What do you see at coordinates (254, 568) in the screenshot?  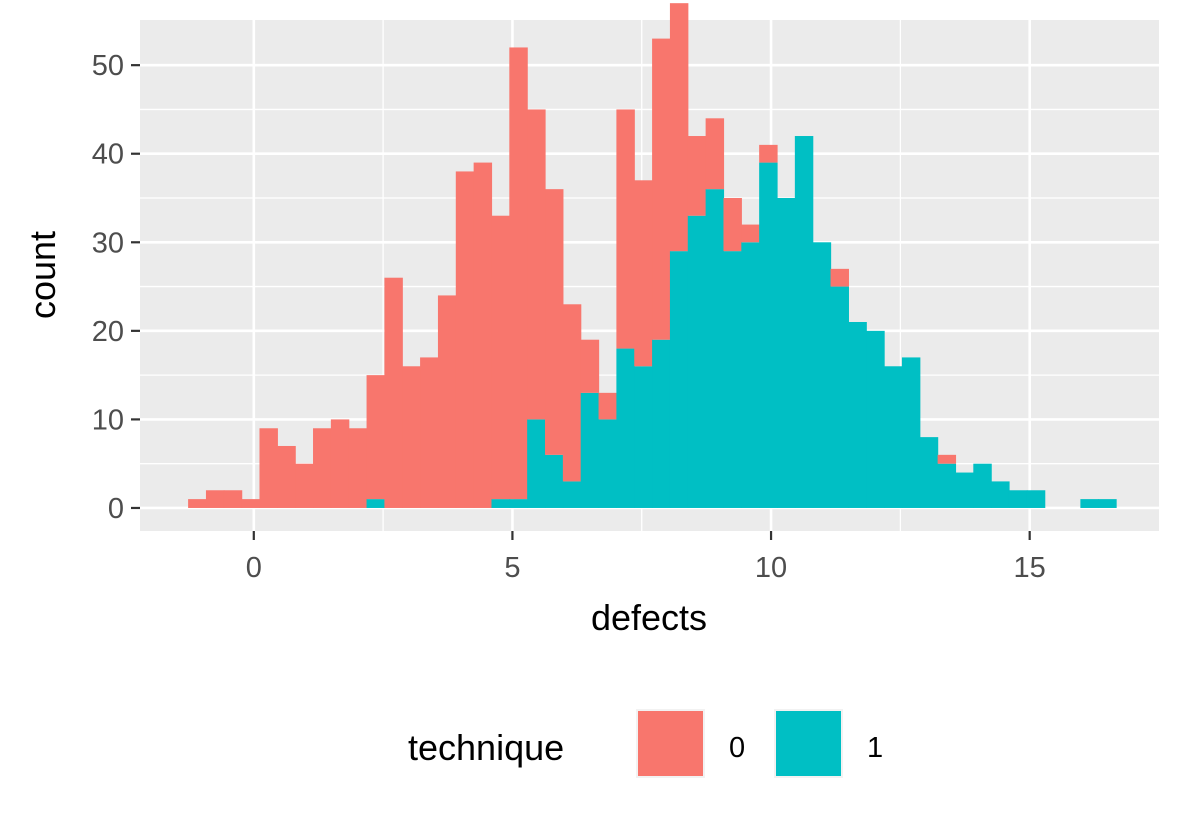 I see `x-tick-label: 0` at bounding box center [254, 568].